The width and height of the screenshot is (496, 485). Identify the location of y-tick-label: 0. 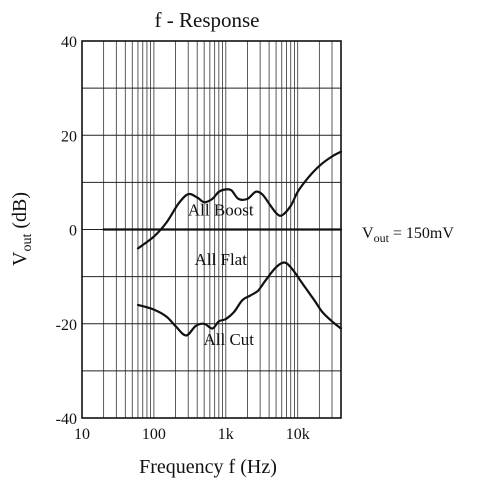
(73, 231).